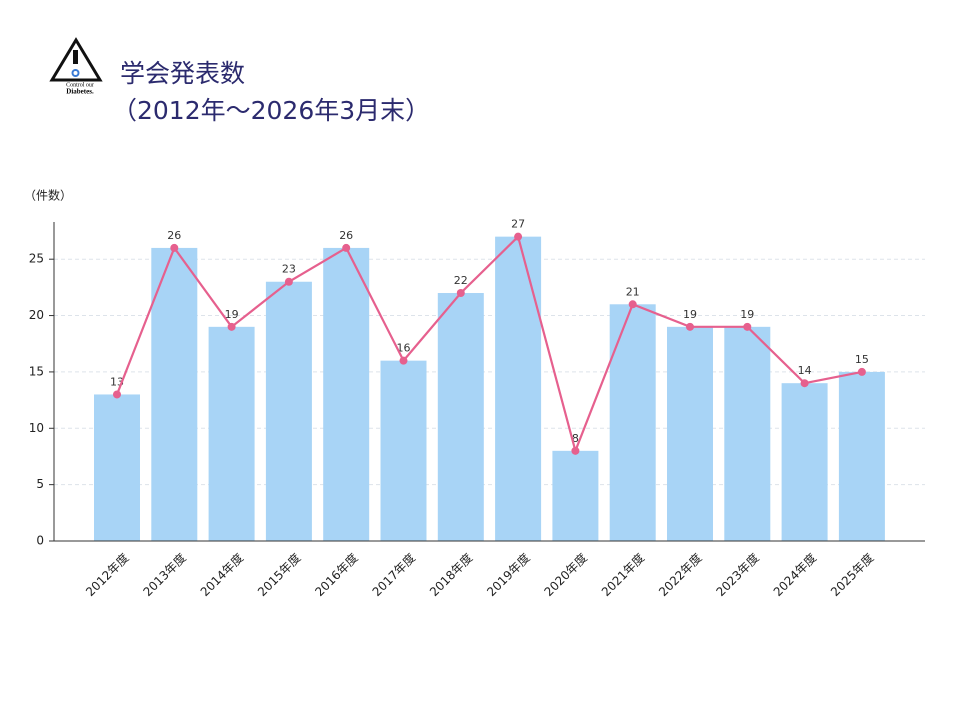  I want to click on logo-triangle, so click(76, 59).